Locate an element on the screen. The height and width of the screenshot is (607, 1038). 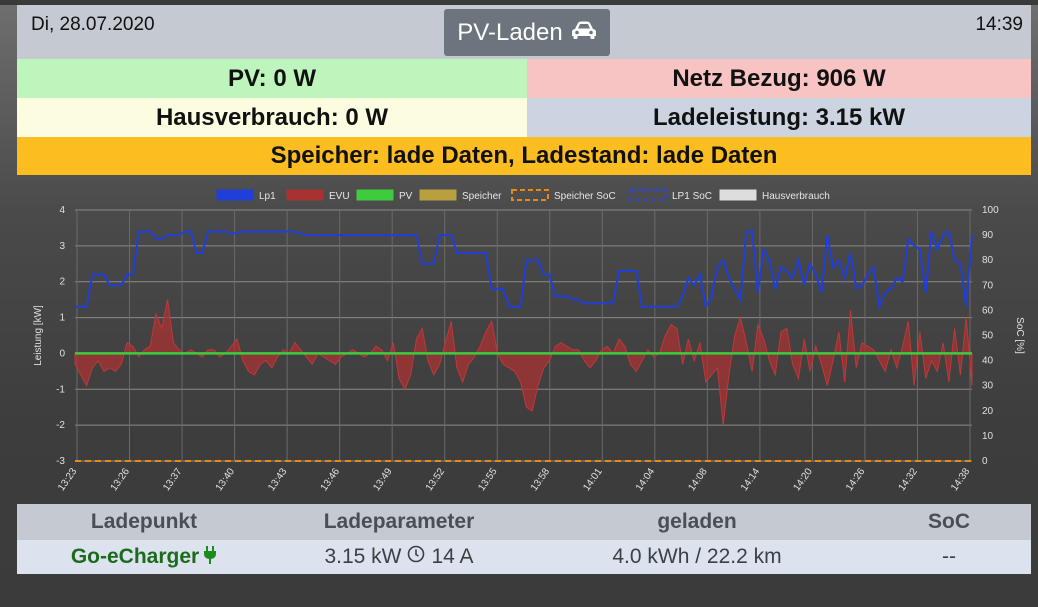
x-tick-label: 14:14 is located at coordinates (751, 479).